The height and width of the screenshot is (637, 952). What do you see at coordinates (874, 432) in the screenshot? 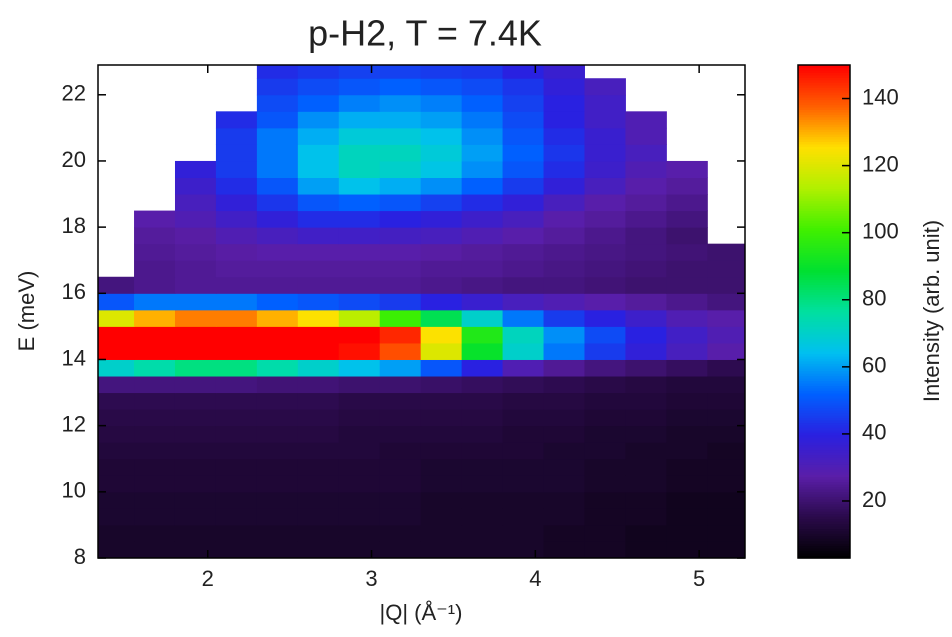
I see `colorbar-tick-label: 40` at bounding box center [874, 432].